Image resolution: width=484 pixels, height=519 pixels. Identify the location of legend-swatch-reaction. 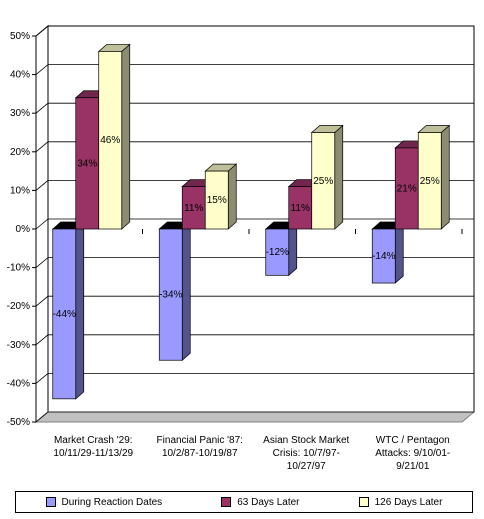
(50, 502).